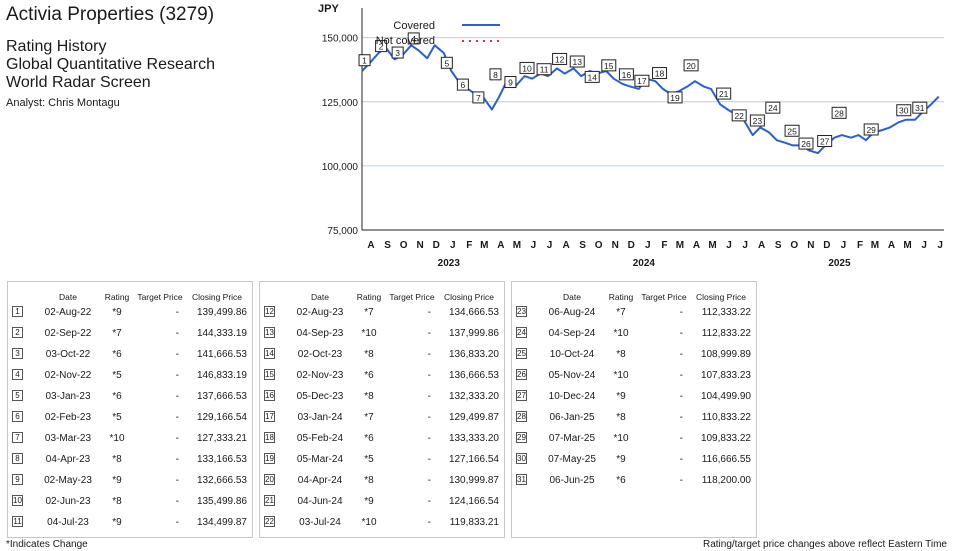 The image size is (955, 551). I want to click on table-row: 11 04-Jul-23 *9 - 134,499.87, so click(131, 522).